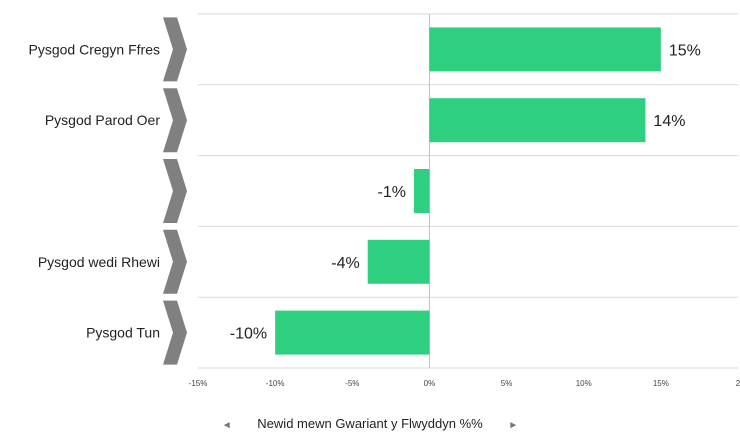  What do you see at coordinates (392, 192) in the screenshot?
I see `data-label: -1%` at bounding box center [392, 192].